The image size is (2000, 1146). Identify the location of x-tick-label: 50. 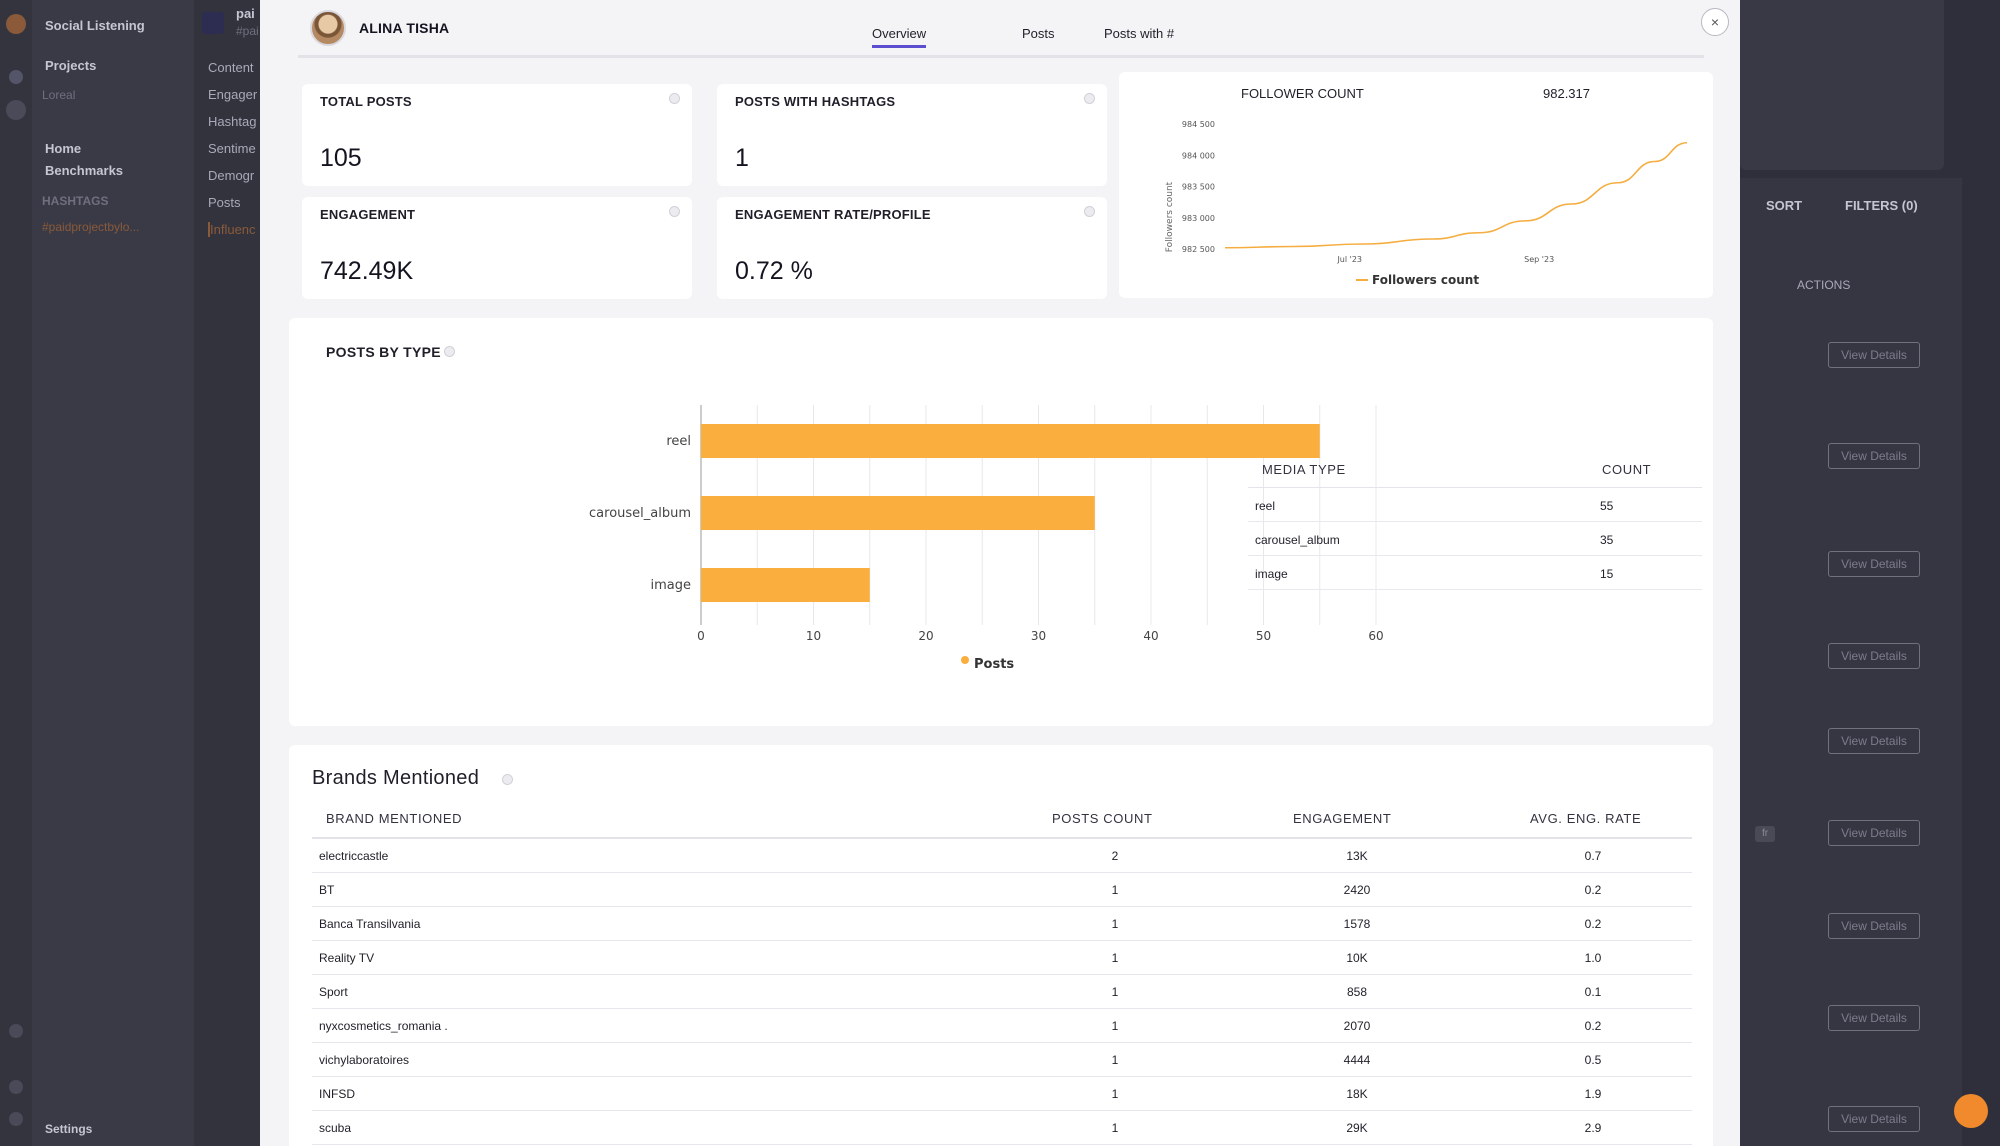
(1263, 636).